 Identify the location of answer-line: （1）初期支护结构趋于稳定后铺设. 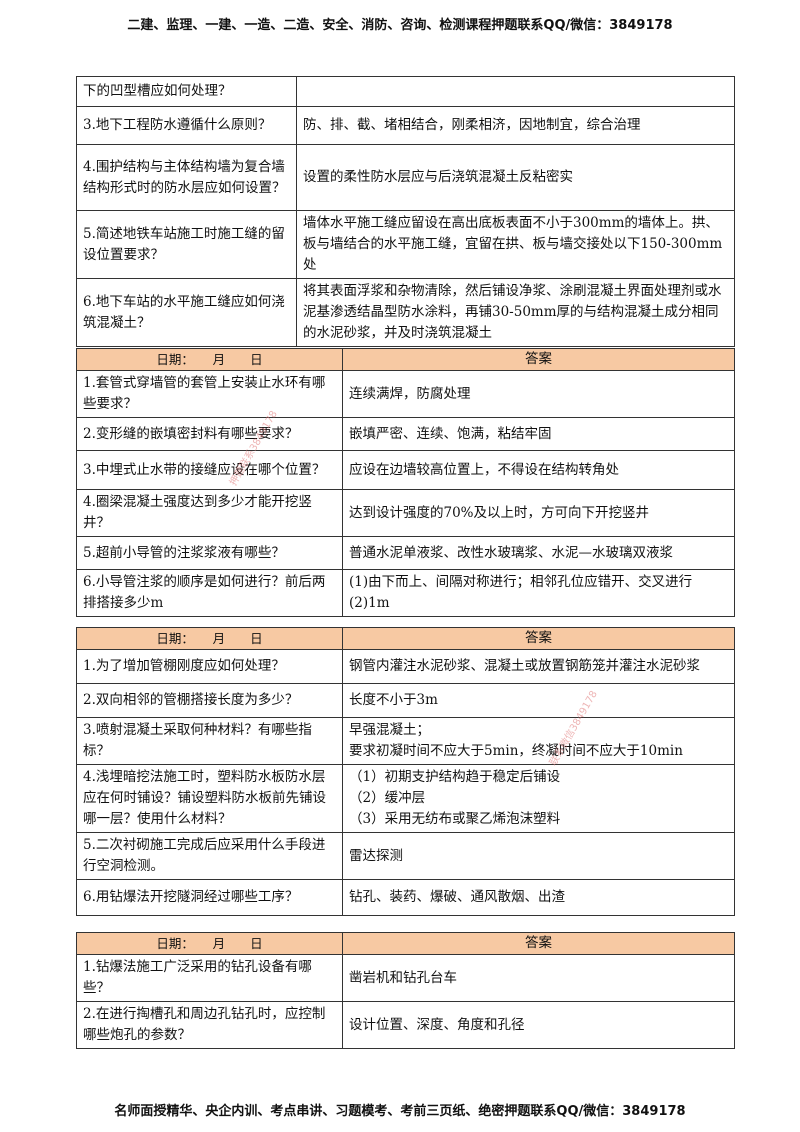
(455, 777).